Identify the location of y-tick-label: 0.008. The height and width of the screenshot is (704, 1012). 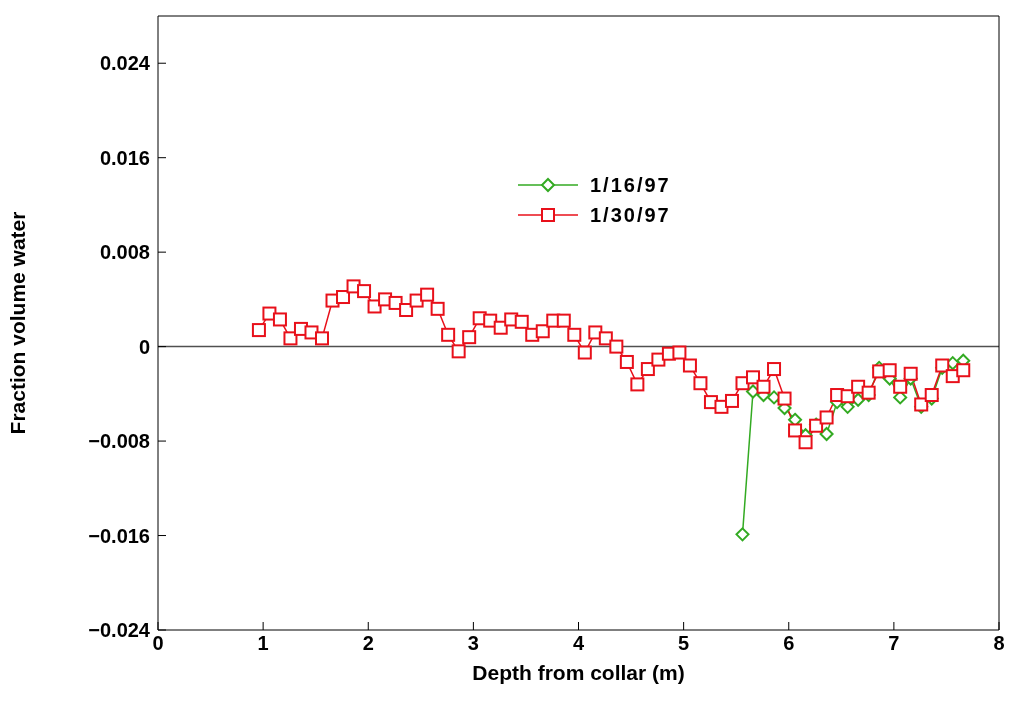
(124, 252).